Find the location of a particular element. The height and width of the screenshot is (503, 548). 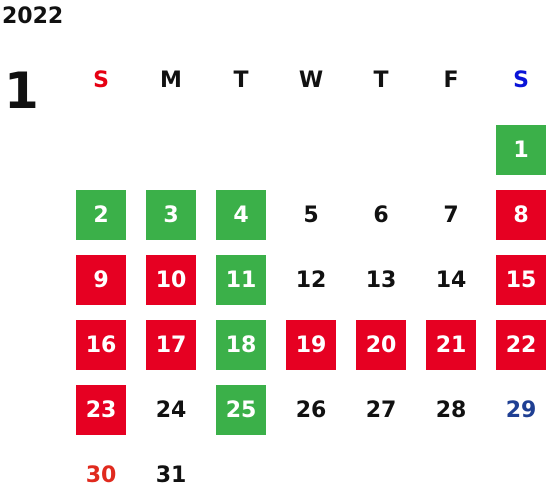

day: 10 is located at coordinates (171, 280).